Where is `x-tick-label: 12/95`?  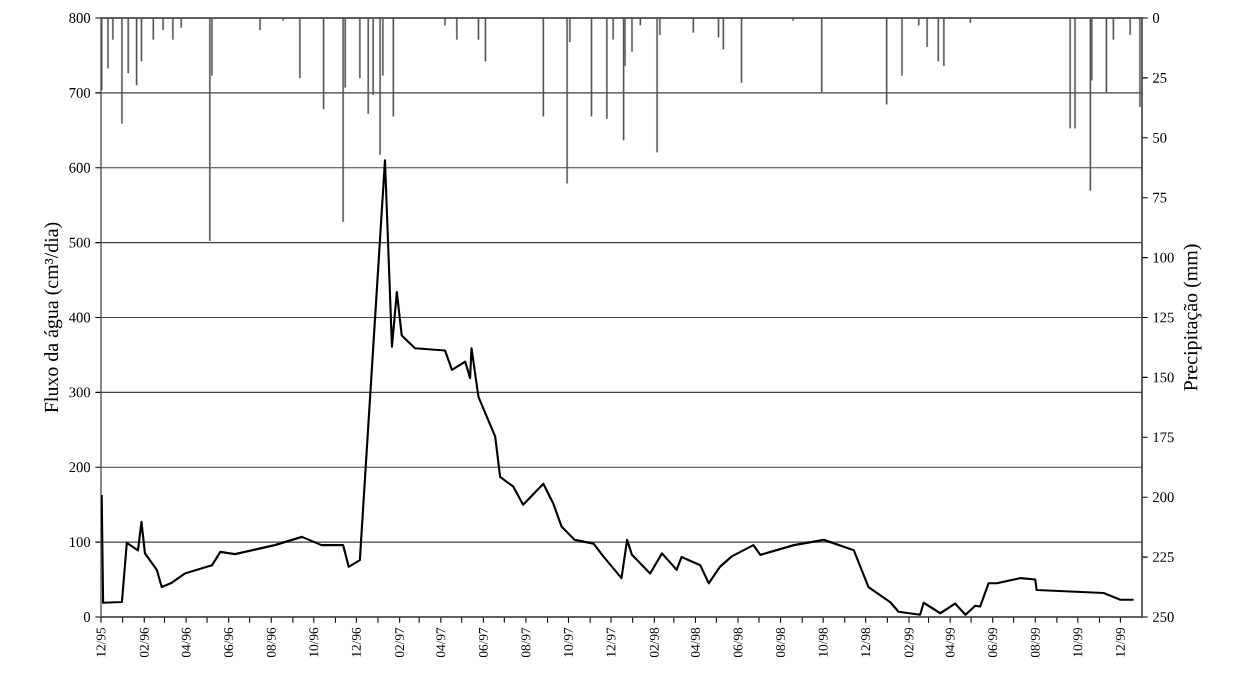 x-tick-label: 12/95 is located at coordinates (101, 642).